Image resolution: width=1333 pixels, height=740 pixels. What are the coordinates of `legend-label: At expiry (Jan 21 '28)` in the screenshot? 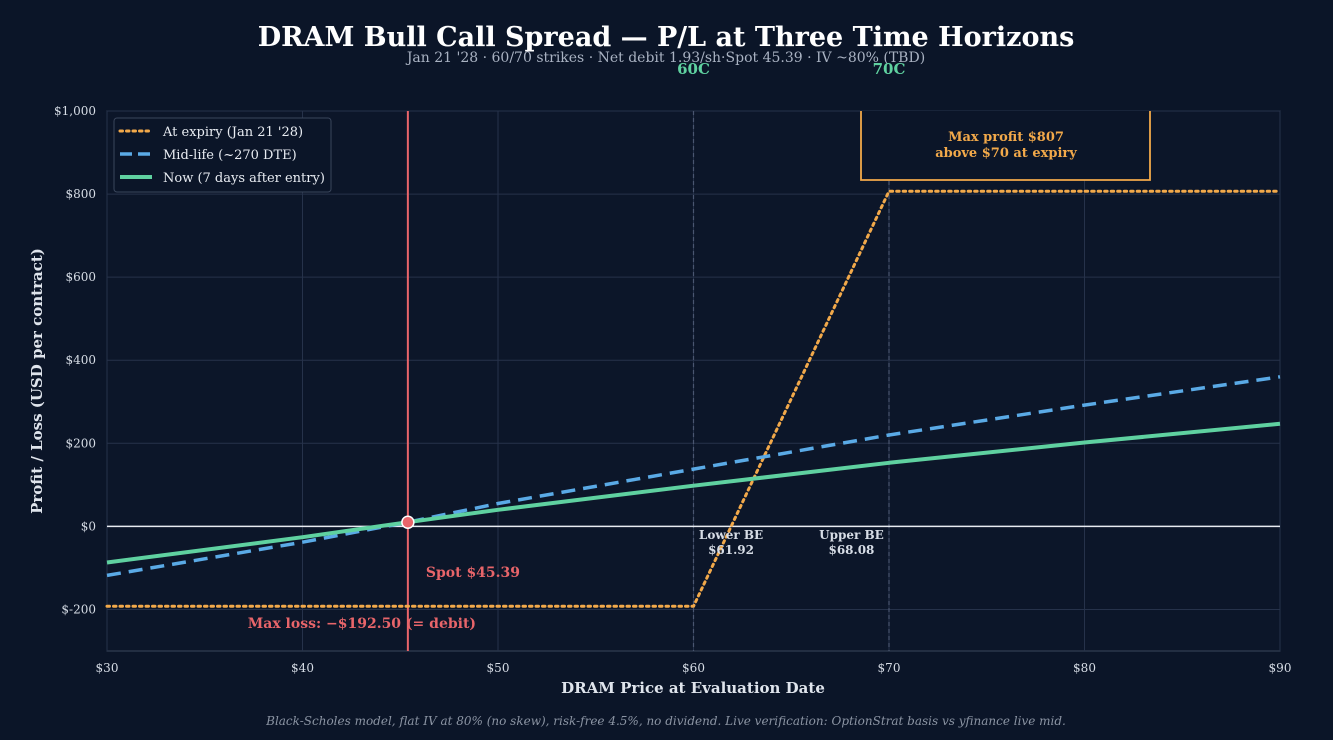 It's located at (232, 132).